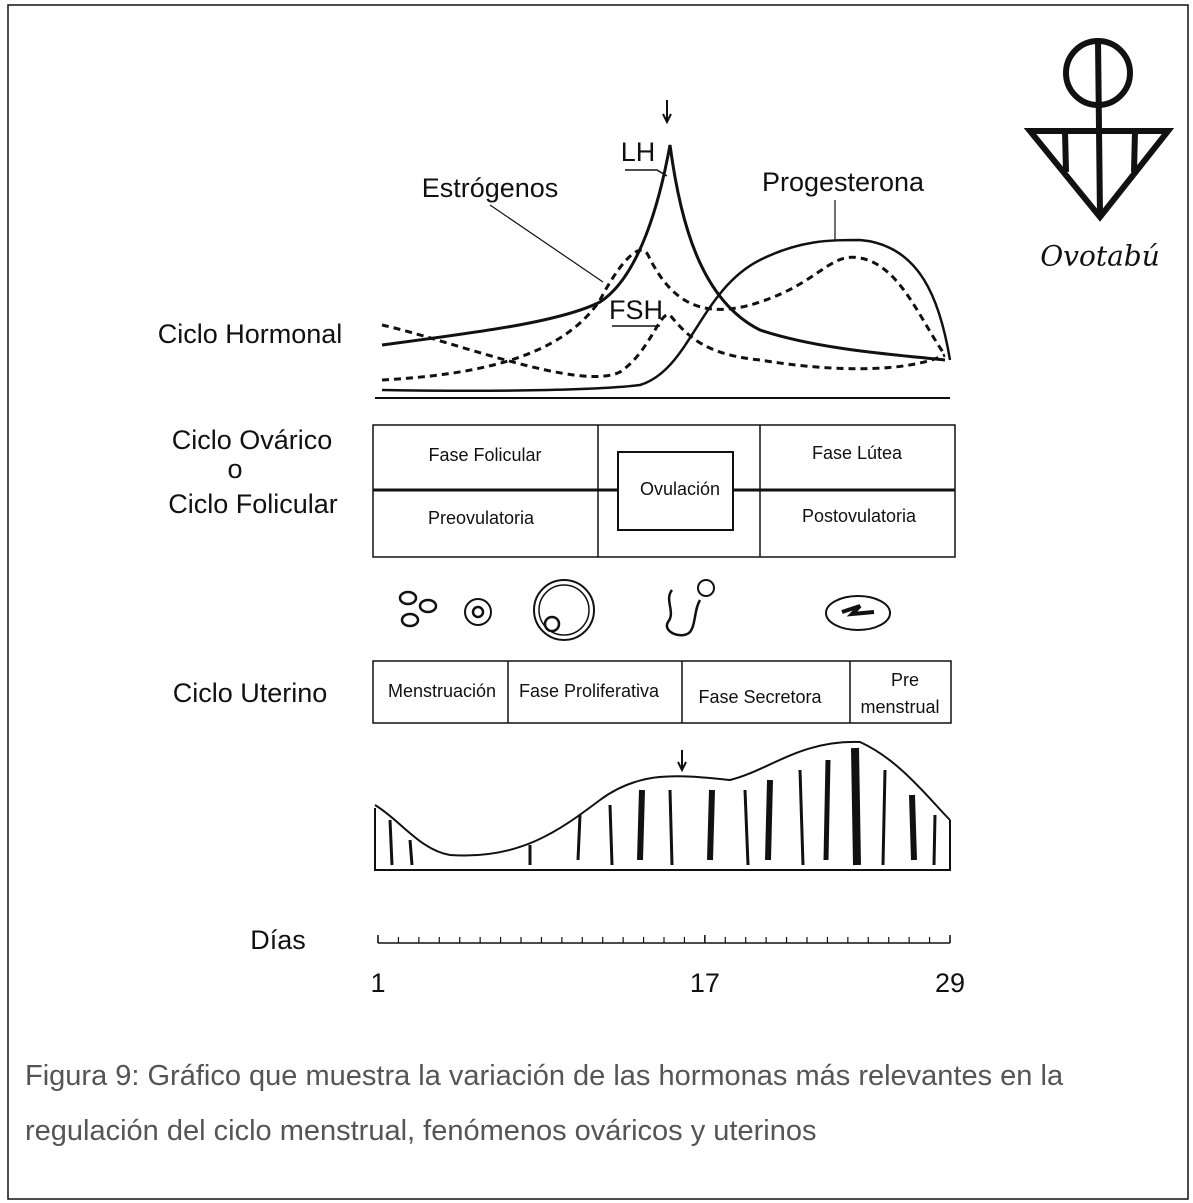  Describe the element at coordinates (644, 610) in the screenshot. I see `follicle-illustrations` at that location.